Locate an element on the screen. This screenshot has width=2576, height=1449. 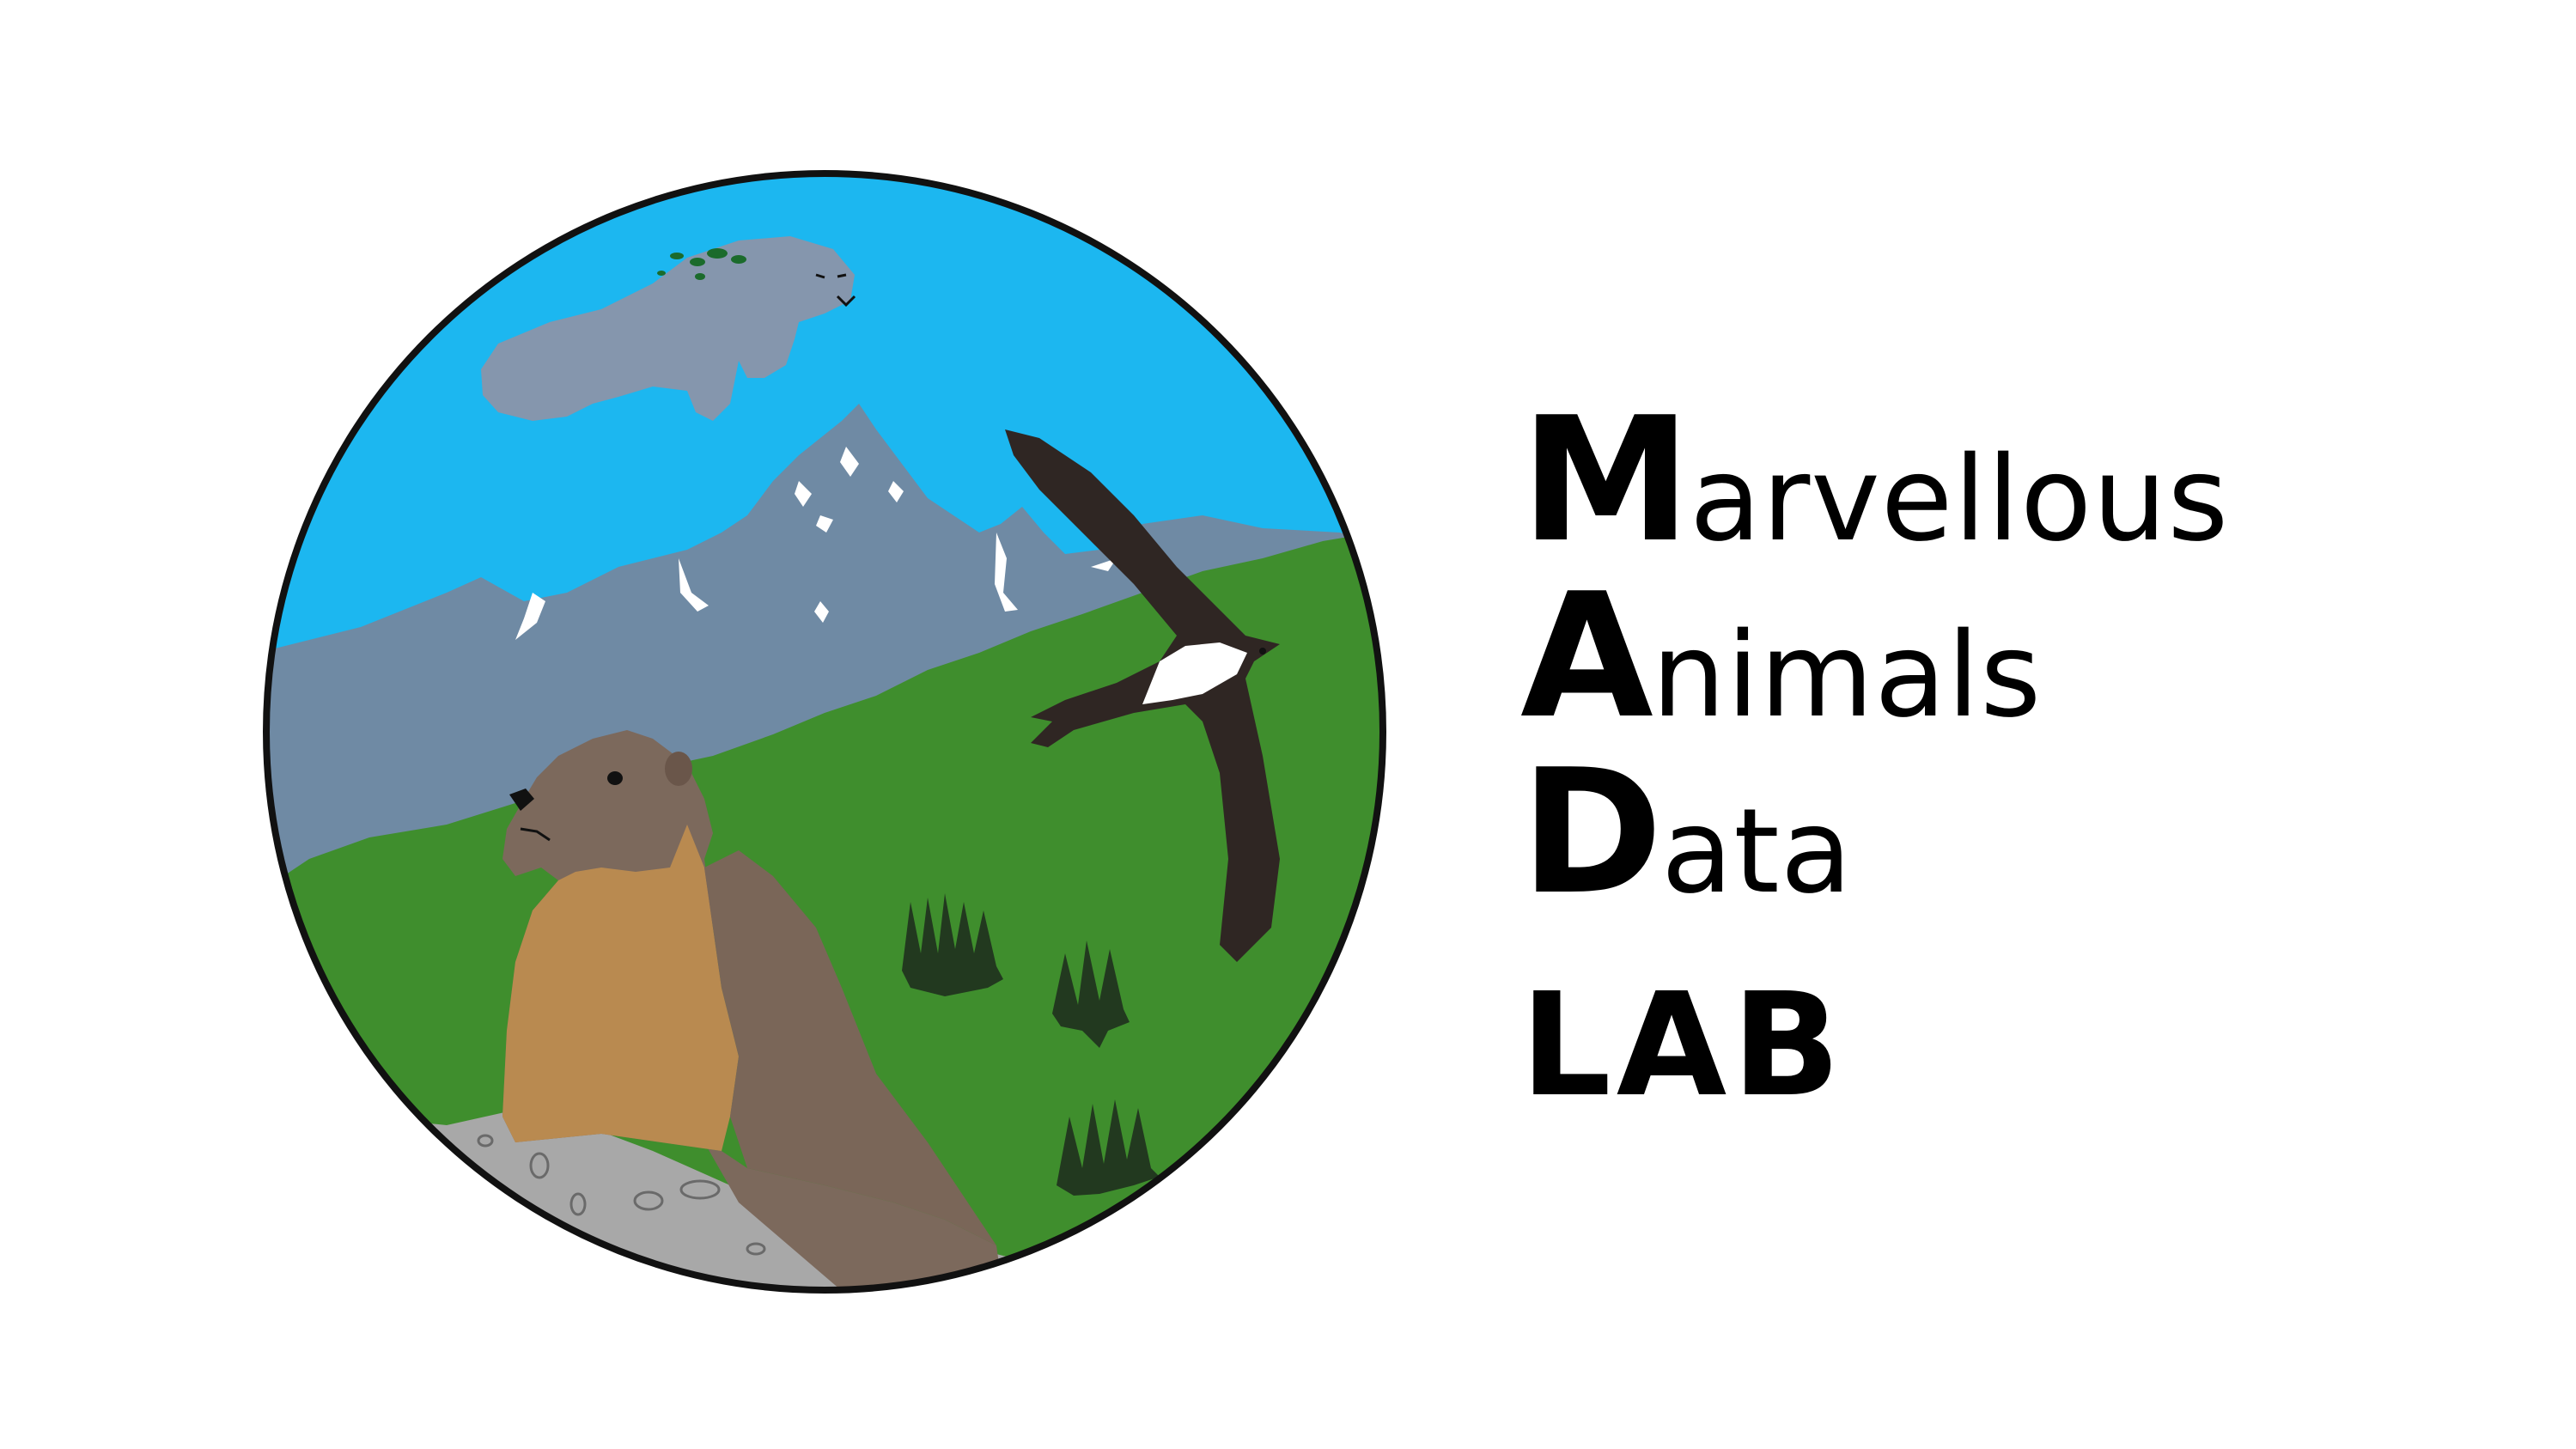
manatee is located at coordinates (668, 328).